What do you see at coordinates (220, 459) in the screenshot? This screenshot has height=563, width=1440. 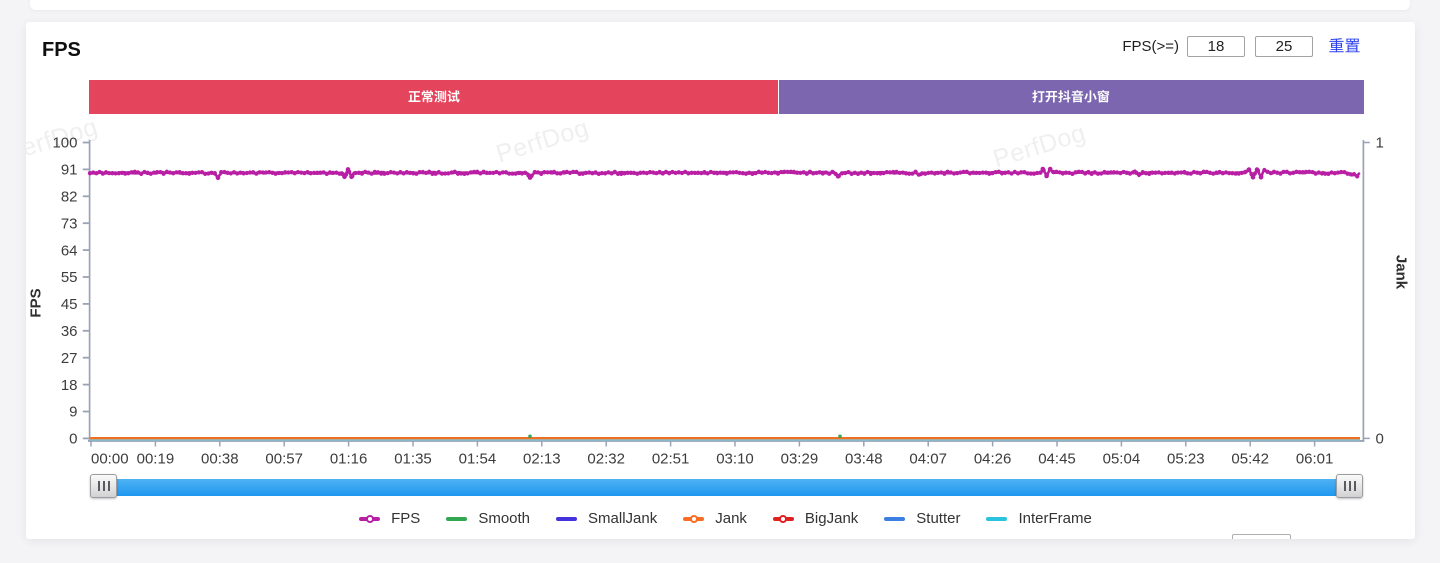 I see `svg-text: 00:38` at bounding box center [220, 459].